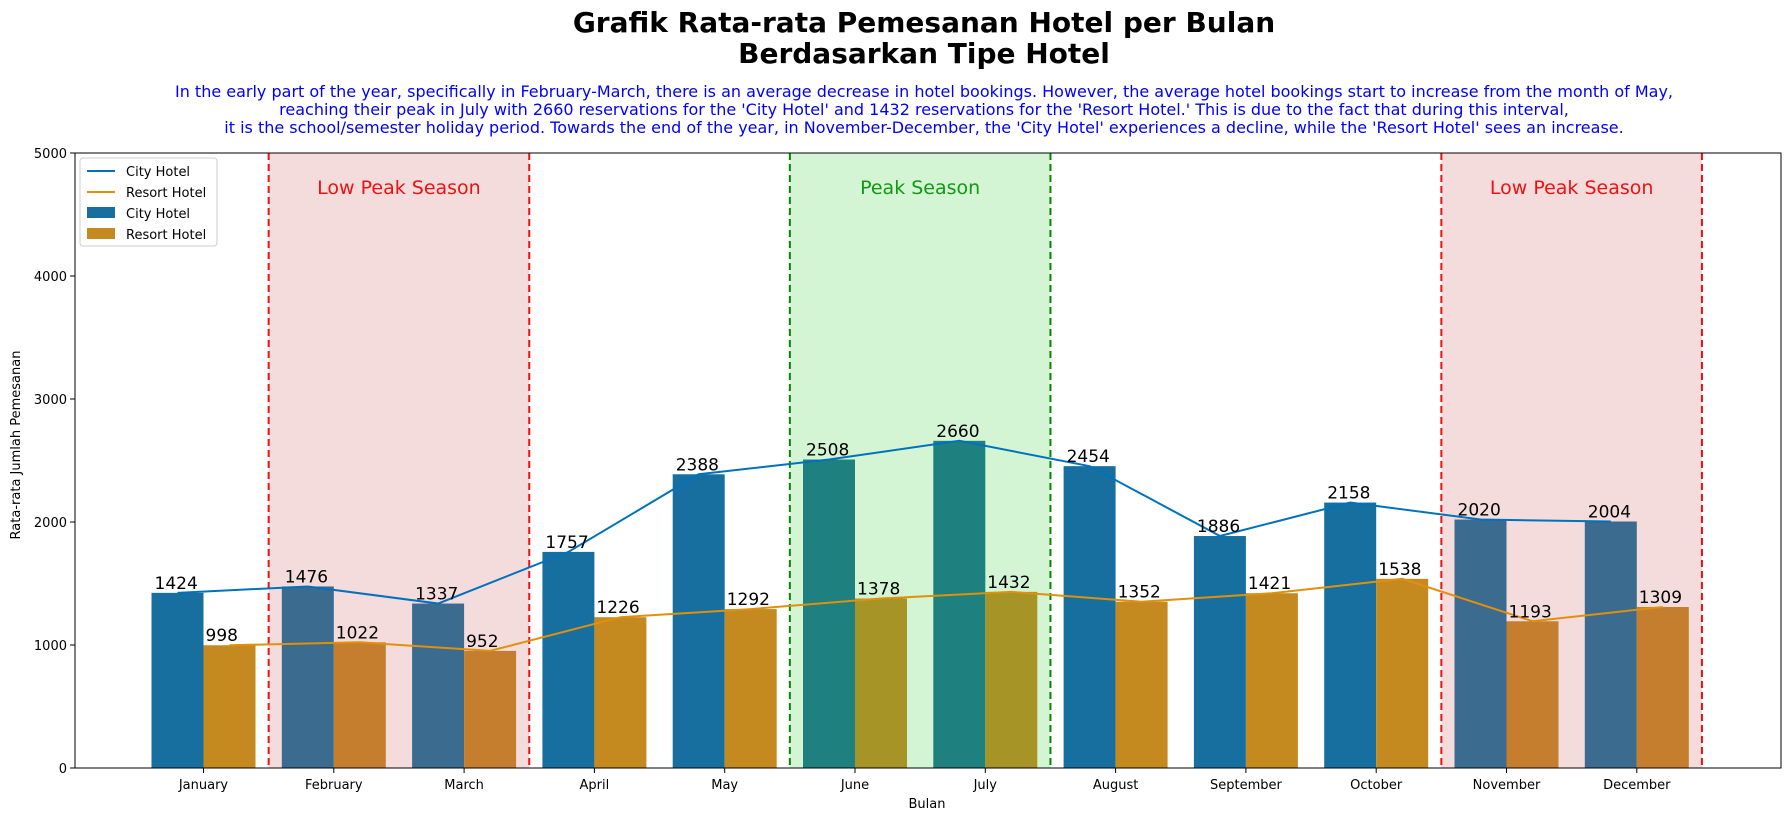  I want to click on bar-resort-hotel-july, so click(1011, 679).